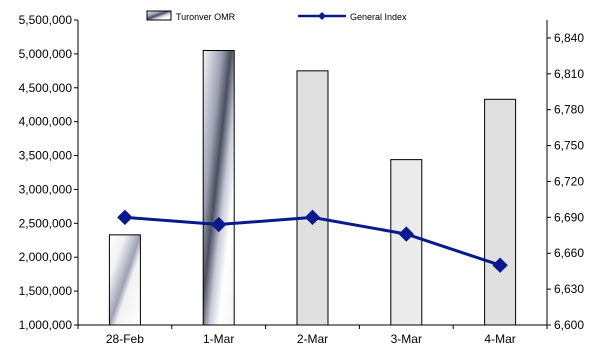  Describe the element at coordinates (218, 339) in the screenshot. I see `x-tick-label: 1-Mar` at that location.